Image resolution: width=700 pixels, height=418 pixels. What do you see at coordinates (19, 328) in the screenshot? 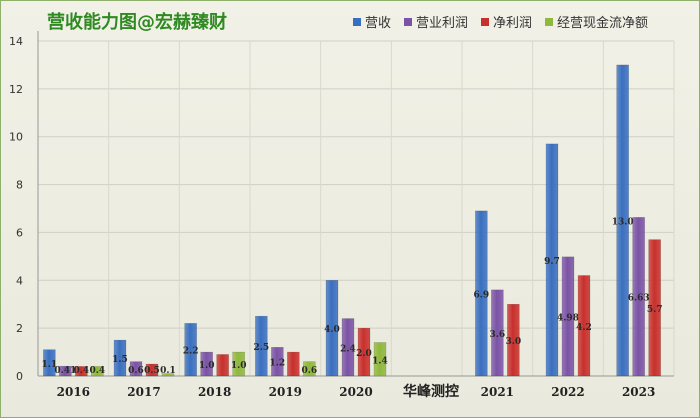
I see `y-tick-label: 2` at bounding box center [19, 328].